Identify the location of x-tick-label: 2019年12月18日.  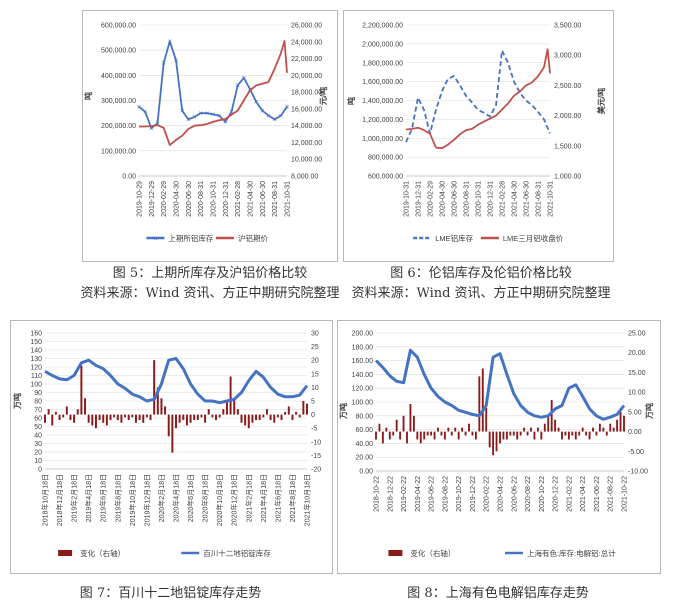
(146, 500).